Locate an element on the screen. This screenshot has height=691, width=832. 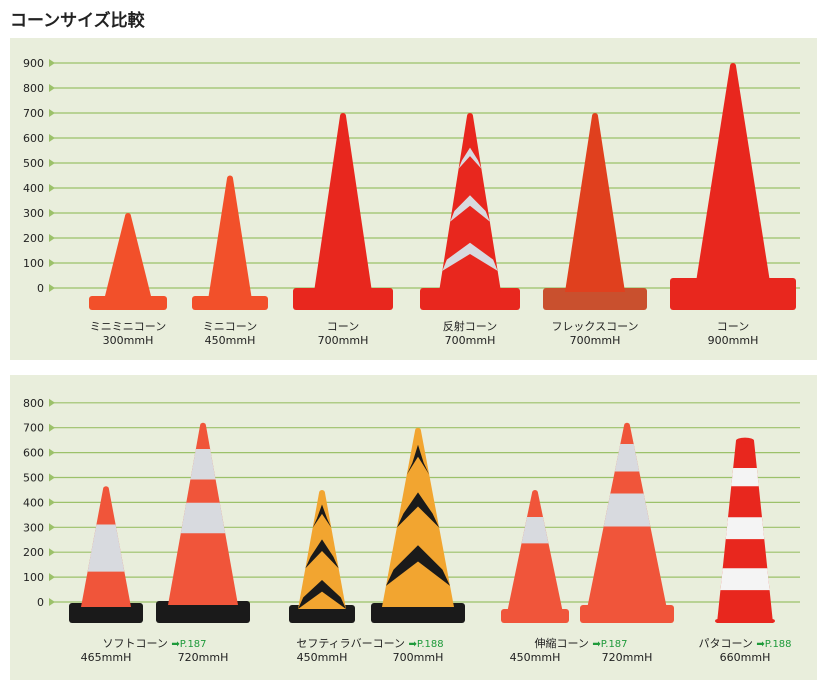
cone-name: セフティラバーコーン is located at coordinates (352, 643).